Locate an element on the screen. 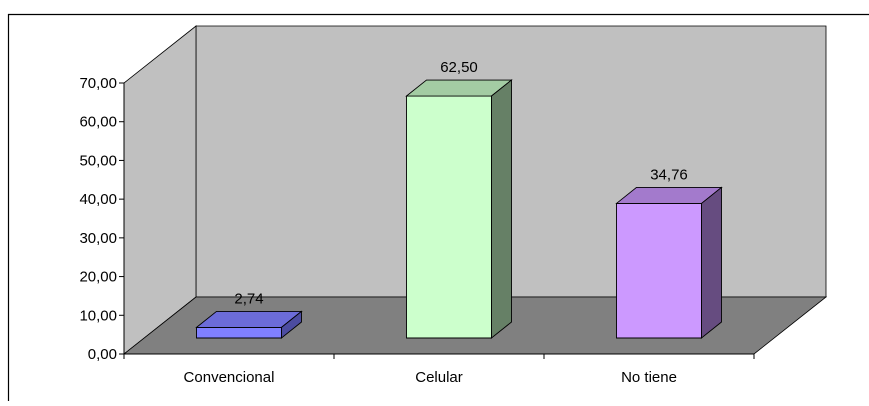 The height and width of the screenshot is (406, 869). data-label: 62,50 is located at coordinates (459, 67).